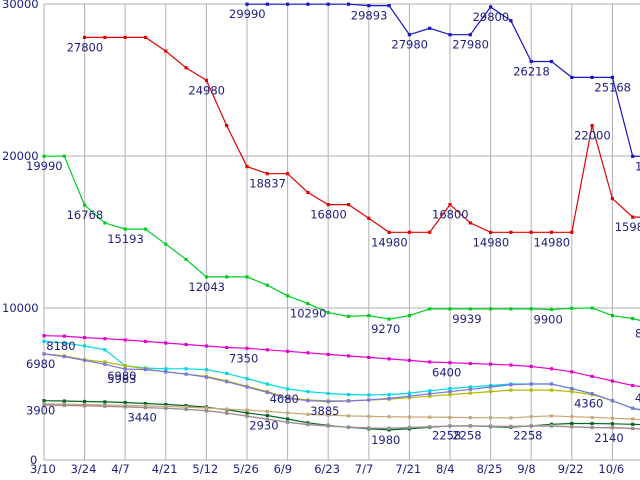  Describe the element at coordinates (637, 166) in the screenshot. I see `point-label: 19980` at that location.